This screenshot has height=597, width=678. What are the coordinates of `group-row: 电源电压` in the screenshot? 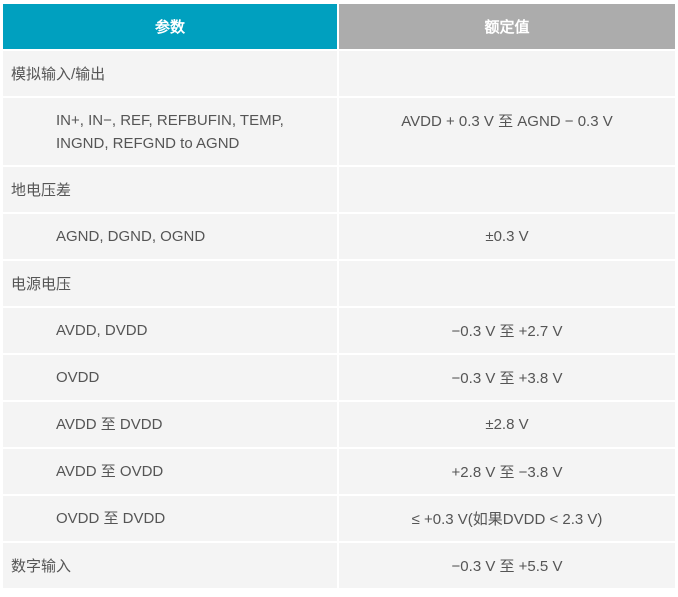 It's located at (339, 283).